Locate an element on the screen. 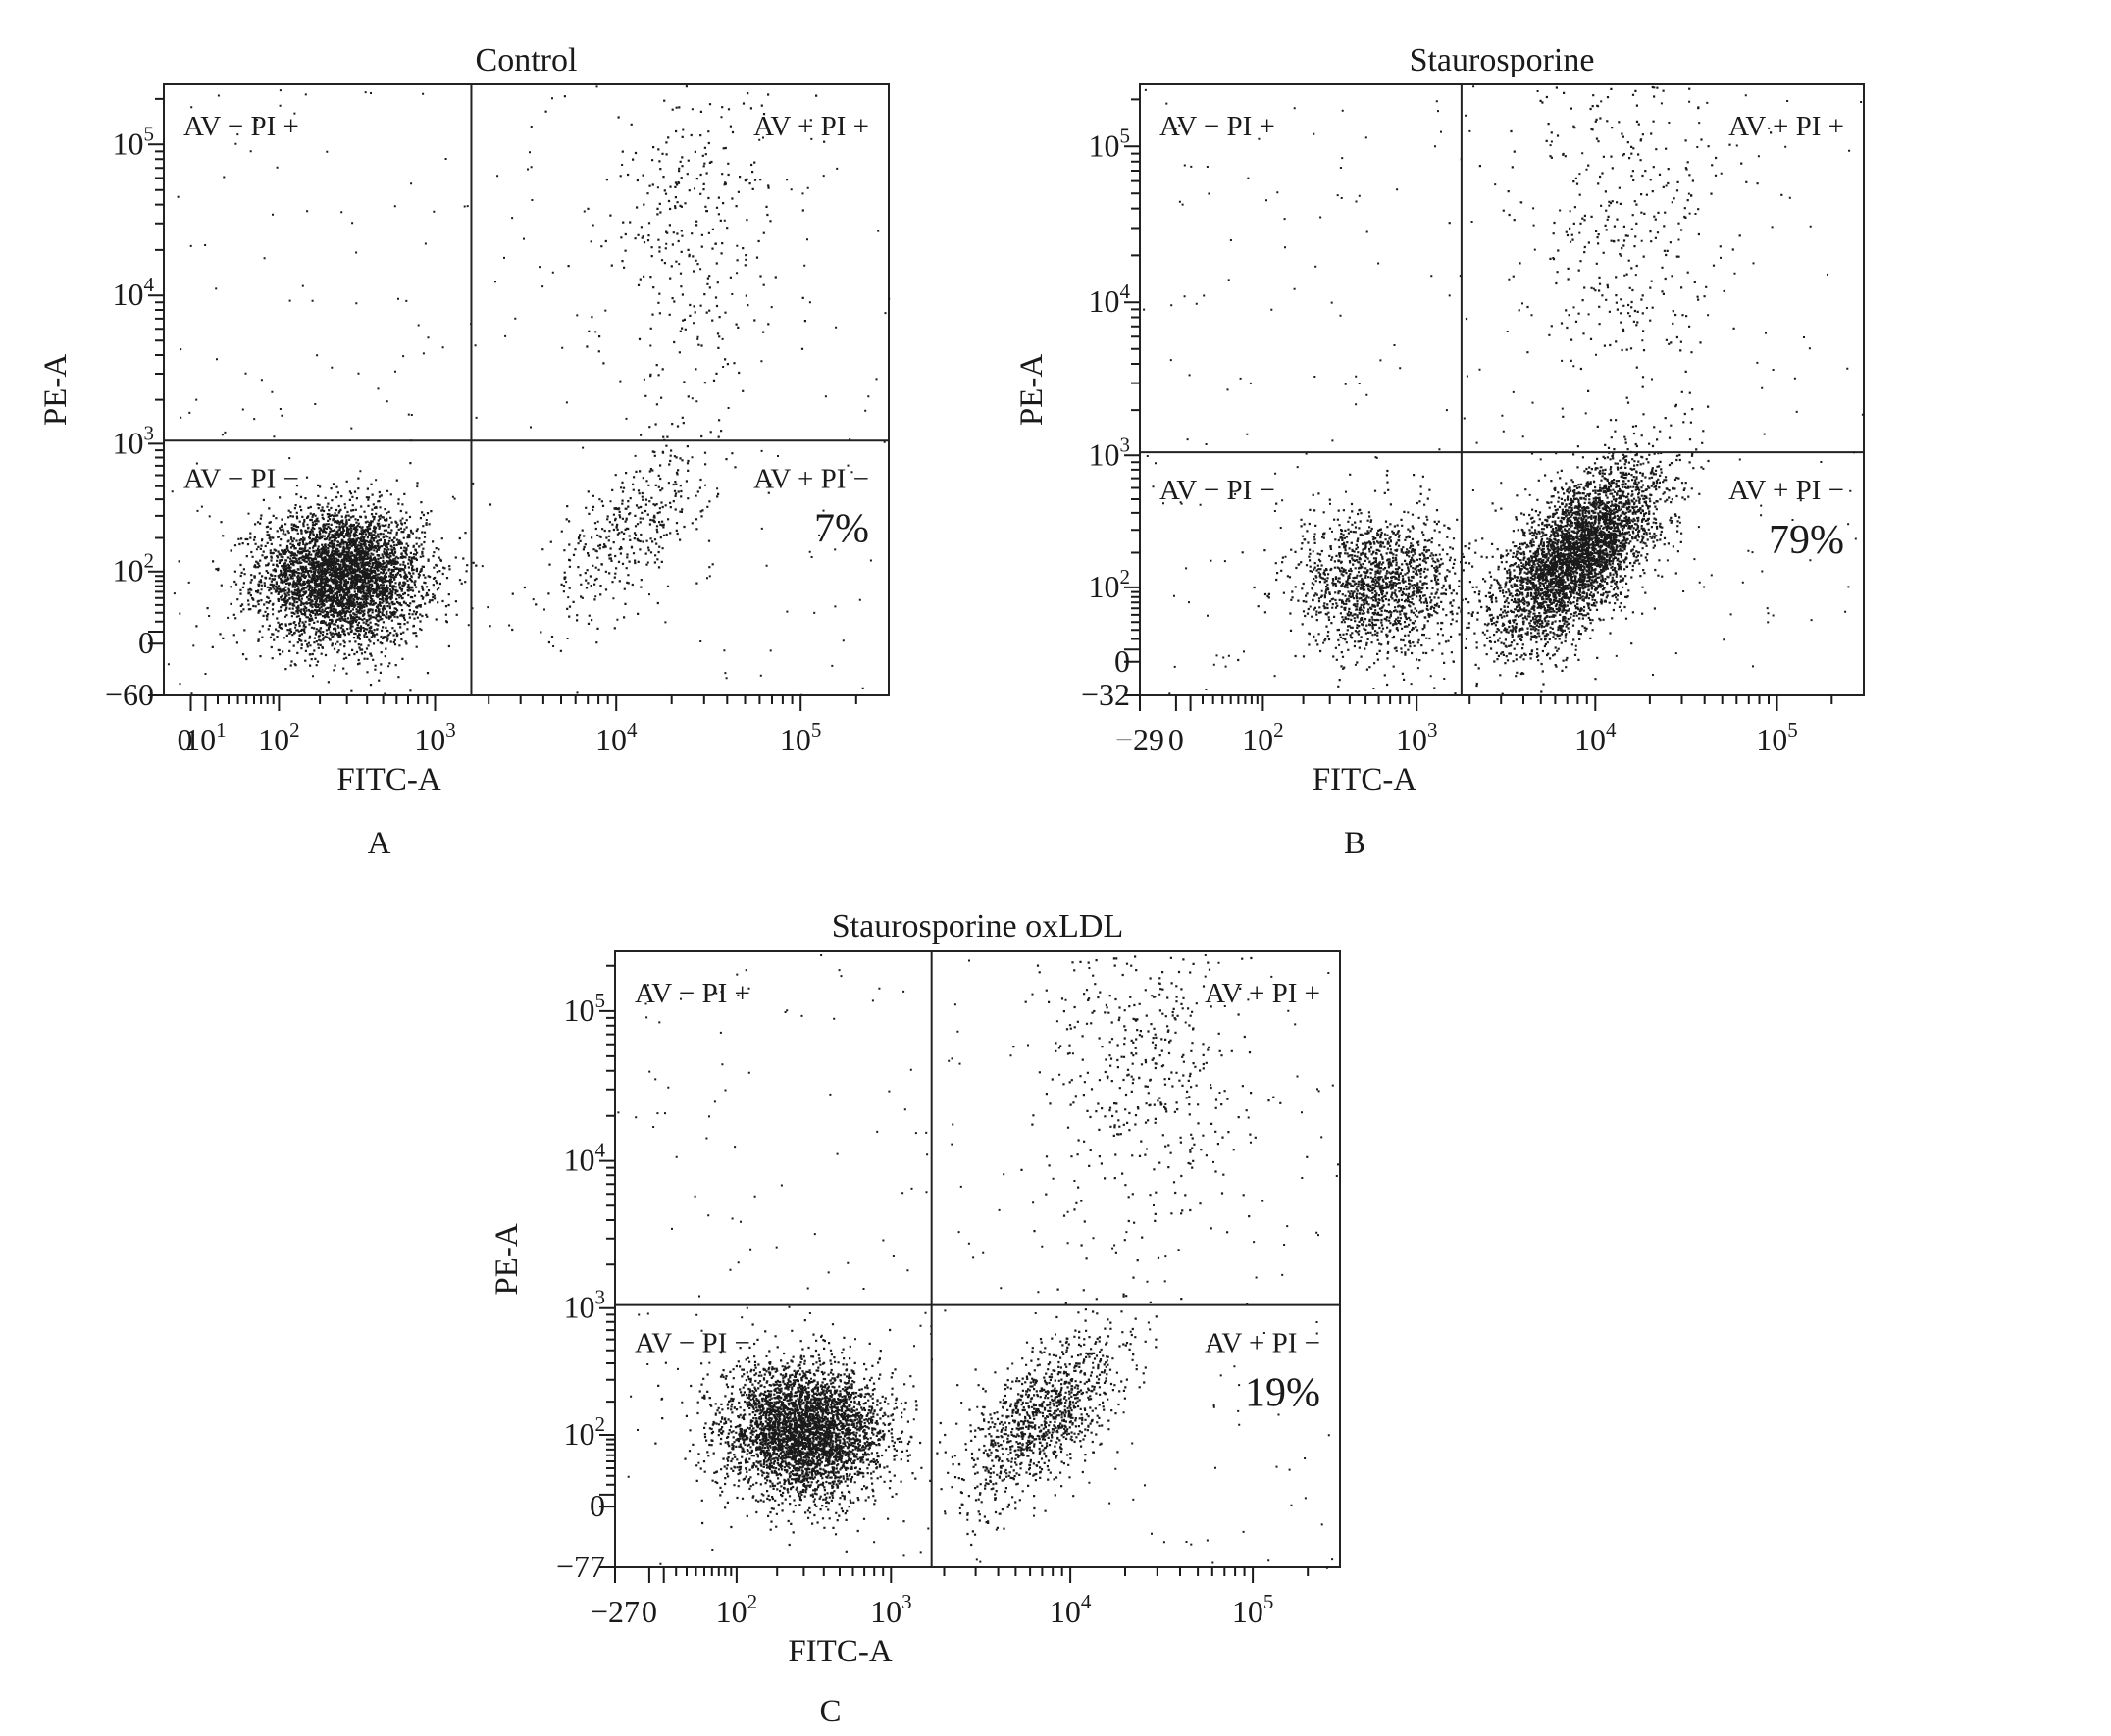 The image size is (2111, 1736). y-tick-label: −32 is located at coordinates (1105, 695).